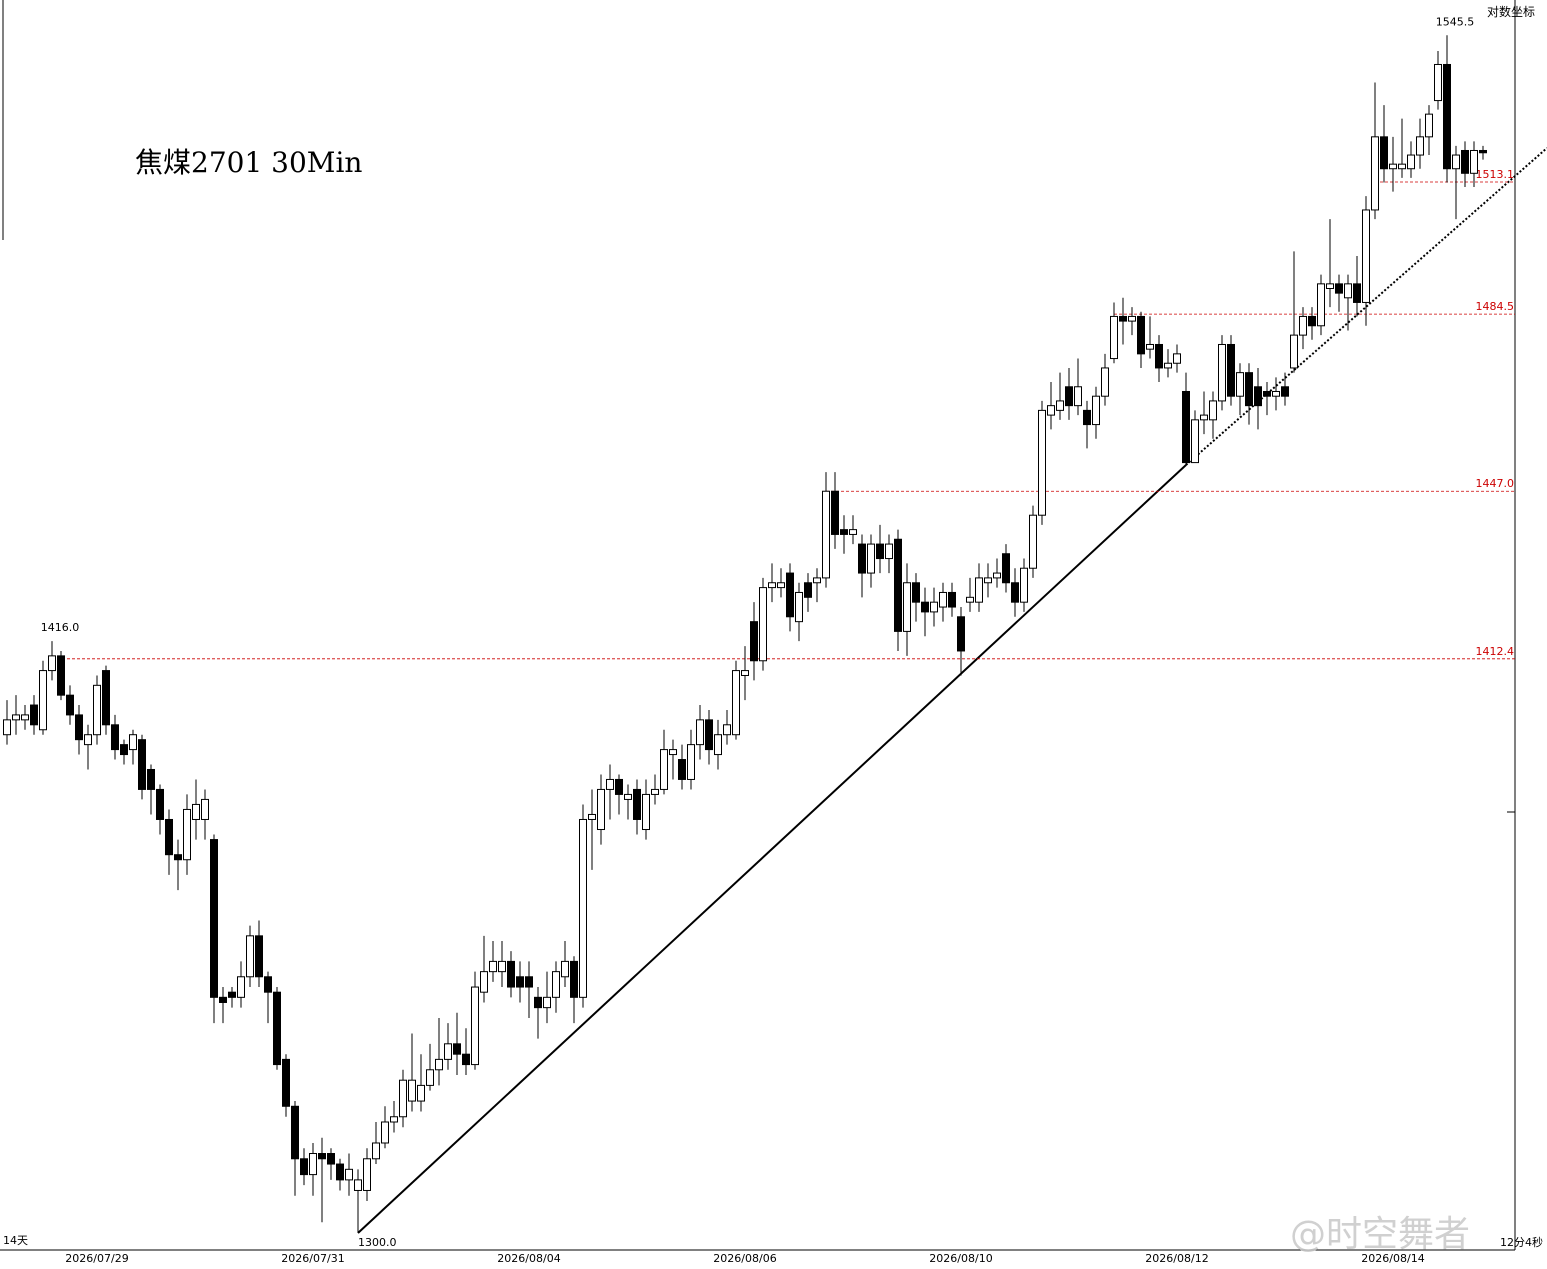 Image resolution: width=1547 pixels, height=1269 pixels. I want to click on x-tick-label: 2026/07/29, so click(96, 1258).